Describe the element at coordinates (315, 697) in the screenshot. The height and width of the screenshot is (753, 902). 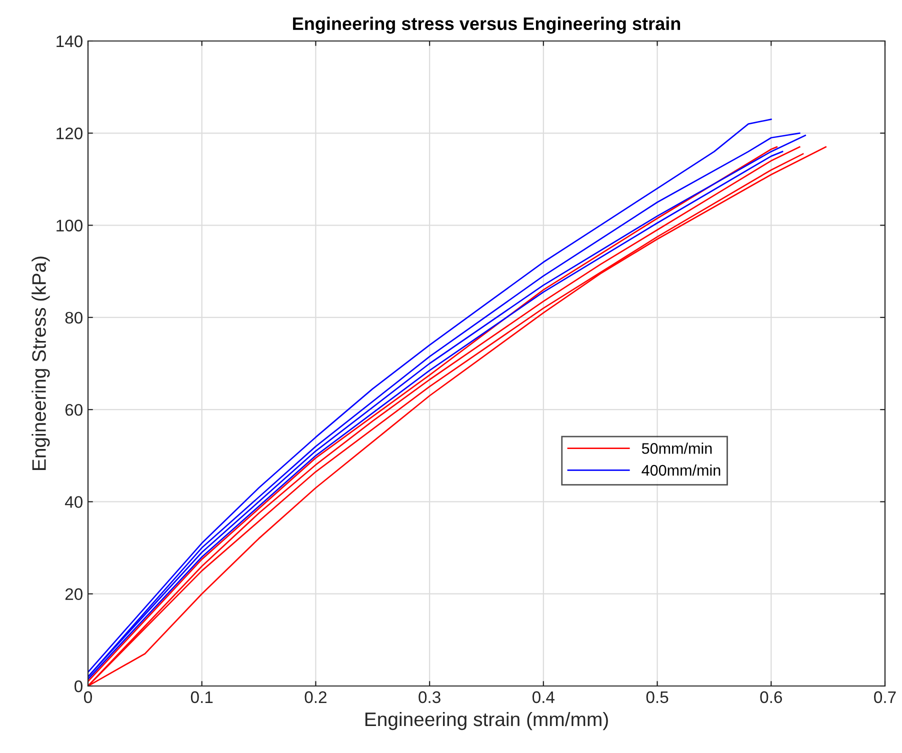
I see `x-tick-label: 0.2` at that location.